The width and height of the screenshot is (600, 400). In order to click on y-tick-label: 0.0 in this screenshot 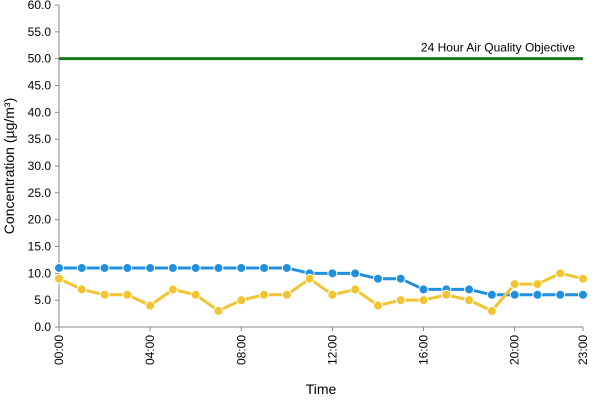, I will do `click(42, 327)`.